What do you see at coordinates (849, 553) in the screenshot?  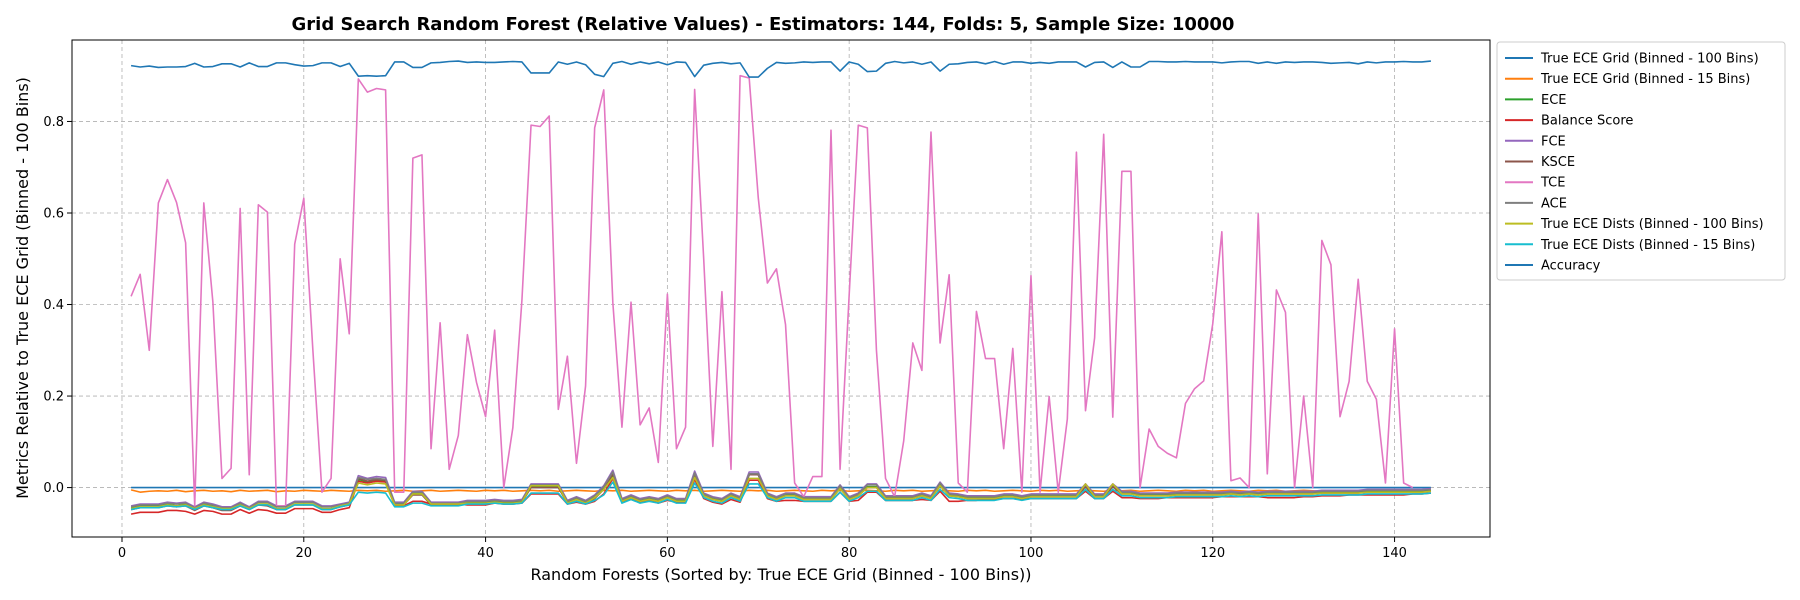 I see `x-tick-label: 80` at bounding box center [849, 553].